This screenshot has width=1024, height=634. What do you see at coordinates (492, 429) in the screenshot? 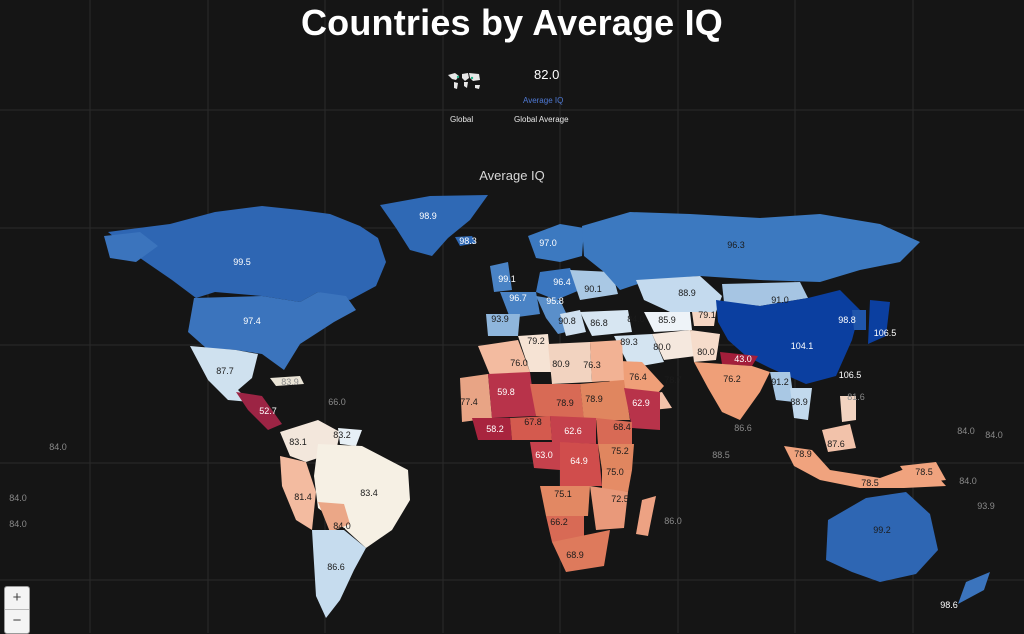
I see `country-sierra-leone` at bounding box center [492, 429].